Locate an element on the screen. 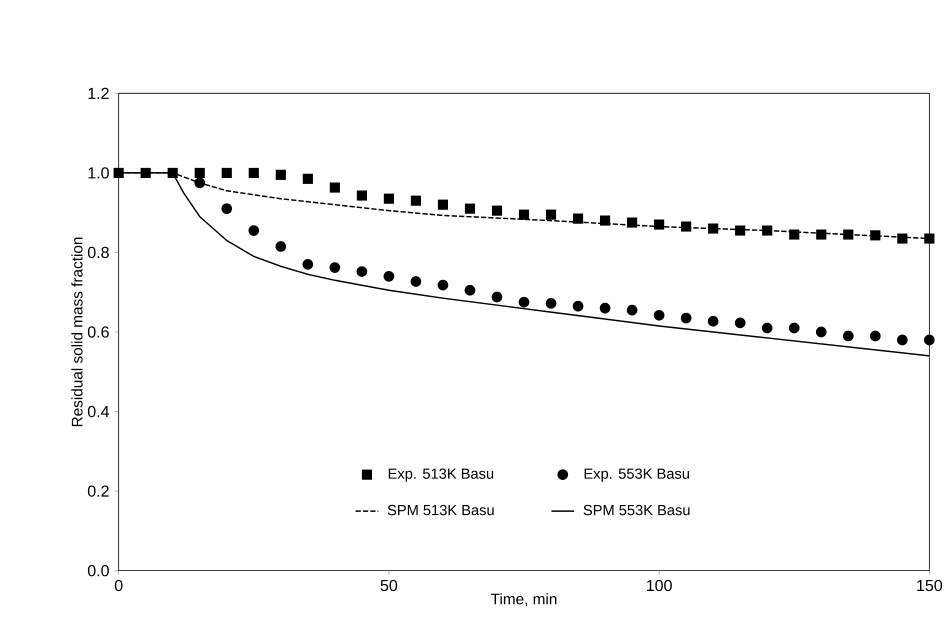 The image size is (952, 627). y-tick-label: 0.4 is located at coordinates (99, 412).